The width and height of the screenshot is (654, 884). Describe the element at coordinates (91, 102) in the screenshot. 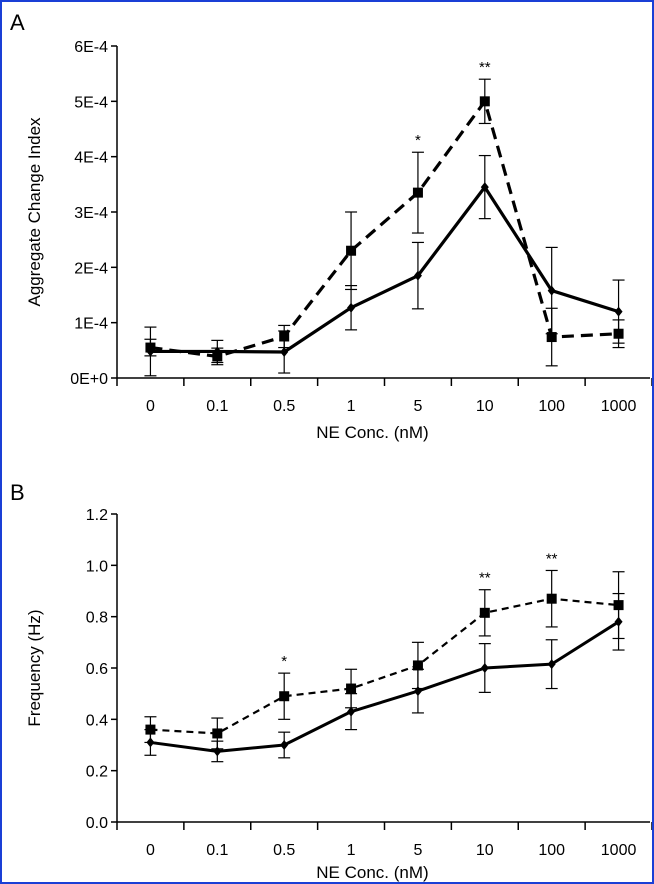

I see `panel-a-y-tick-label: 5E-4` at that location.